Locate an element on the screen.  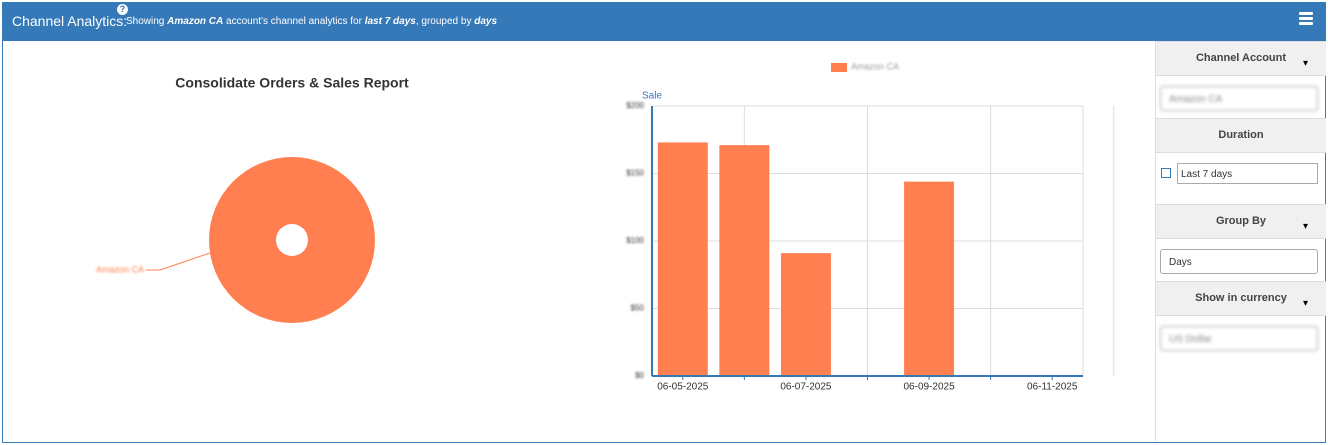
y-tick-label: $200 is located at coordinates (635, 105).